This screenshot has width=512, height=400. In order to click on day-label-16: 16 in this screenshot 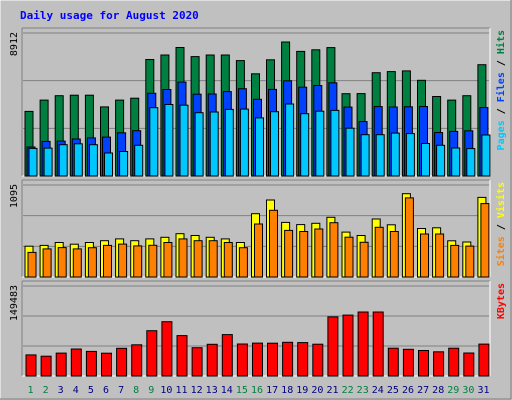, I will do `click(257, 390)`.